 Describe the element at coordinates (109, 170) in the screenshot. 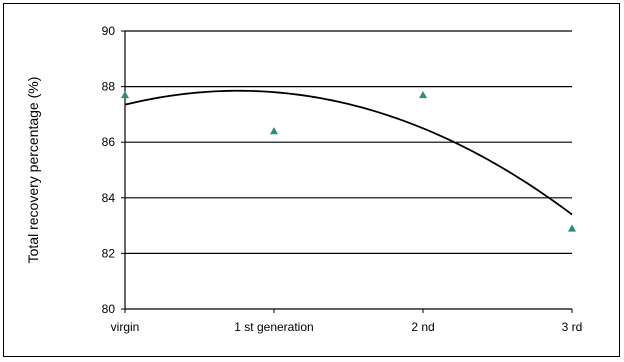

I see `y-tick-labels: 80 82 84 86 88 90` at that location.